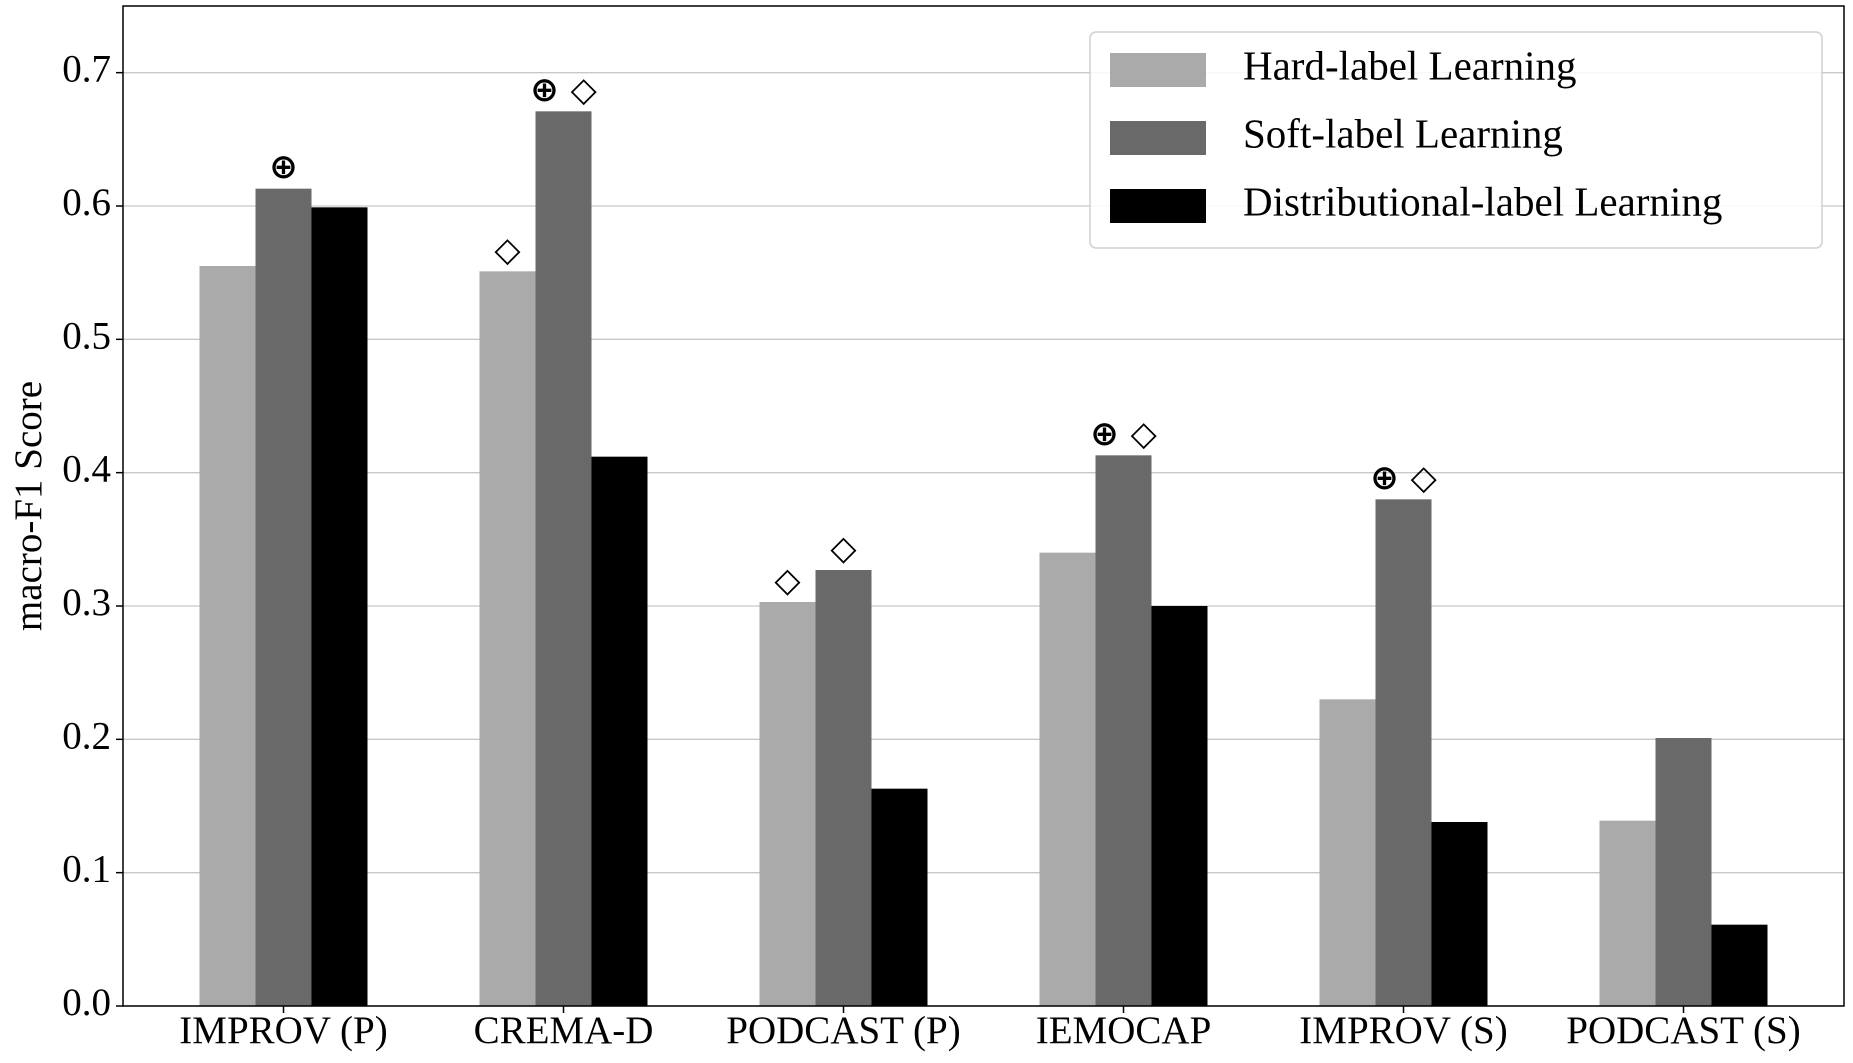 The width and height of the screenshot is (1853, 1063). What do you see at coordinates (86, 735) in the screenshot?
I see `y-tick-label: 0.2` at bounding box center [86, 735].